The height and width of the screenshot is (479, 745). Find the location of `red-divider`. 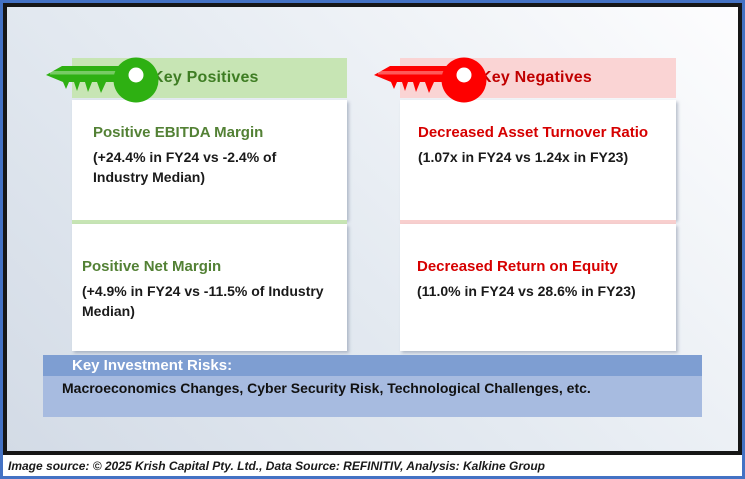

red-divider is located at coordinates (538, 222).